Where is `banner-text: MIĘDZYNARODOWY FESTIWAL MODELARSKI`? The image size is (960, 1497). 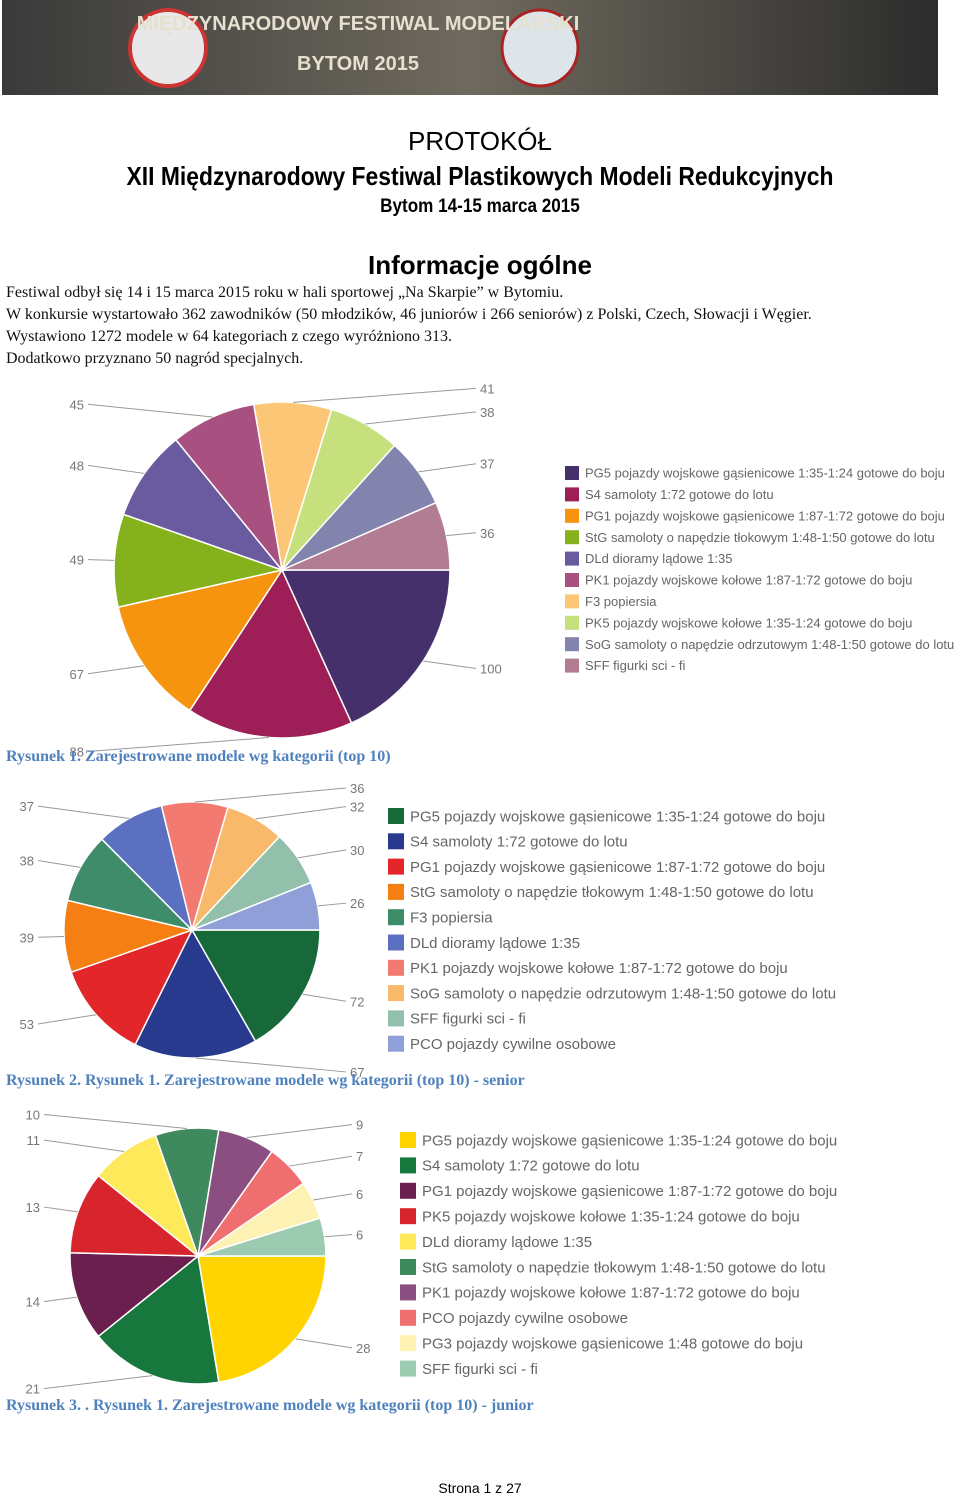 banner-text: MIĘDZYNARODOWY FESTIWAL MODELARSKI is located at coordinates (358, 24).